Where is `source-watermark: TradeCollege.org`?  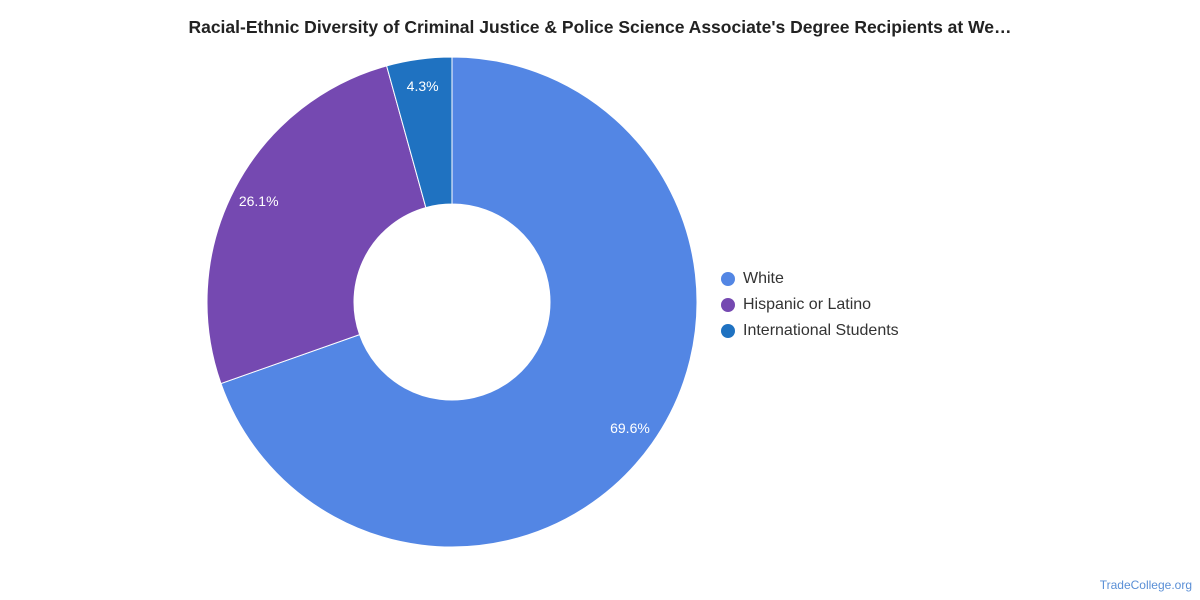
source-watermark: TradeCollege.org is located at coordinates (1145, 585).